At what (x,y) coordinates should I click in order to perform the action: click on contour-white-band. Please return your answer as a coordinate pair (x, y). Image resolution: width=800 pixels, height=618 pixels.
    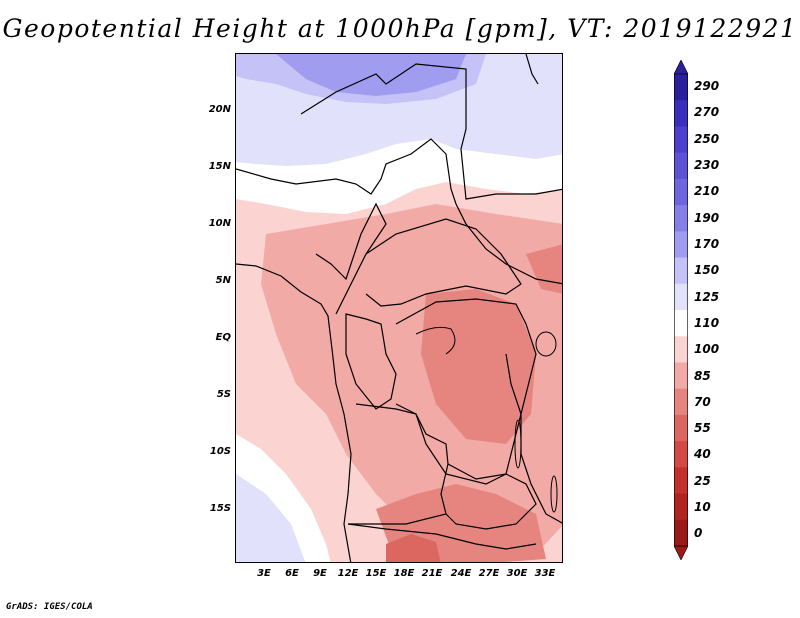
    Looking at the image, I should click on (399, 176).